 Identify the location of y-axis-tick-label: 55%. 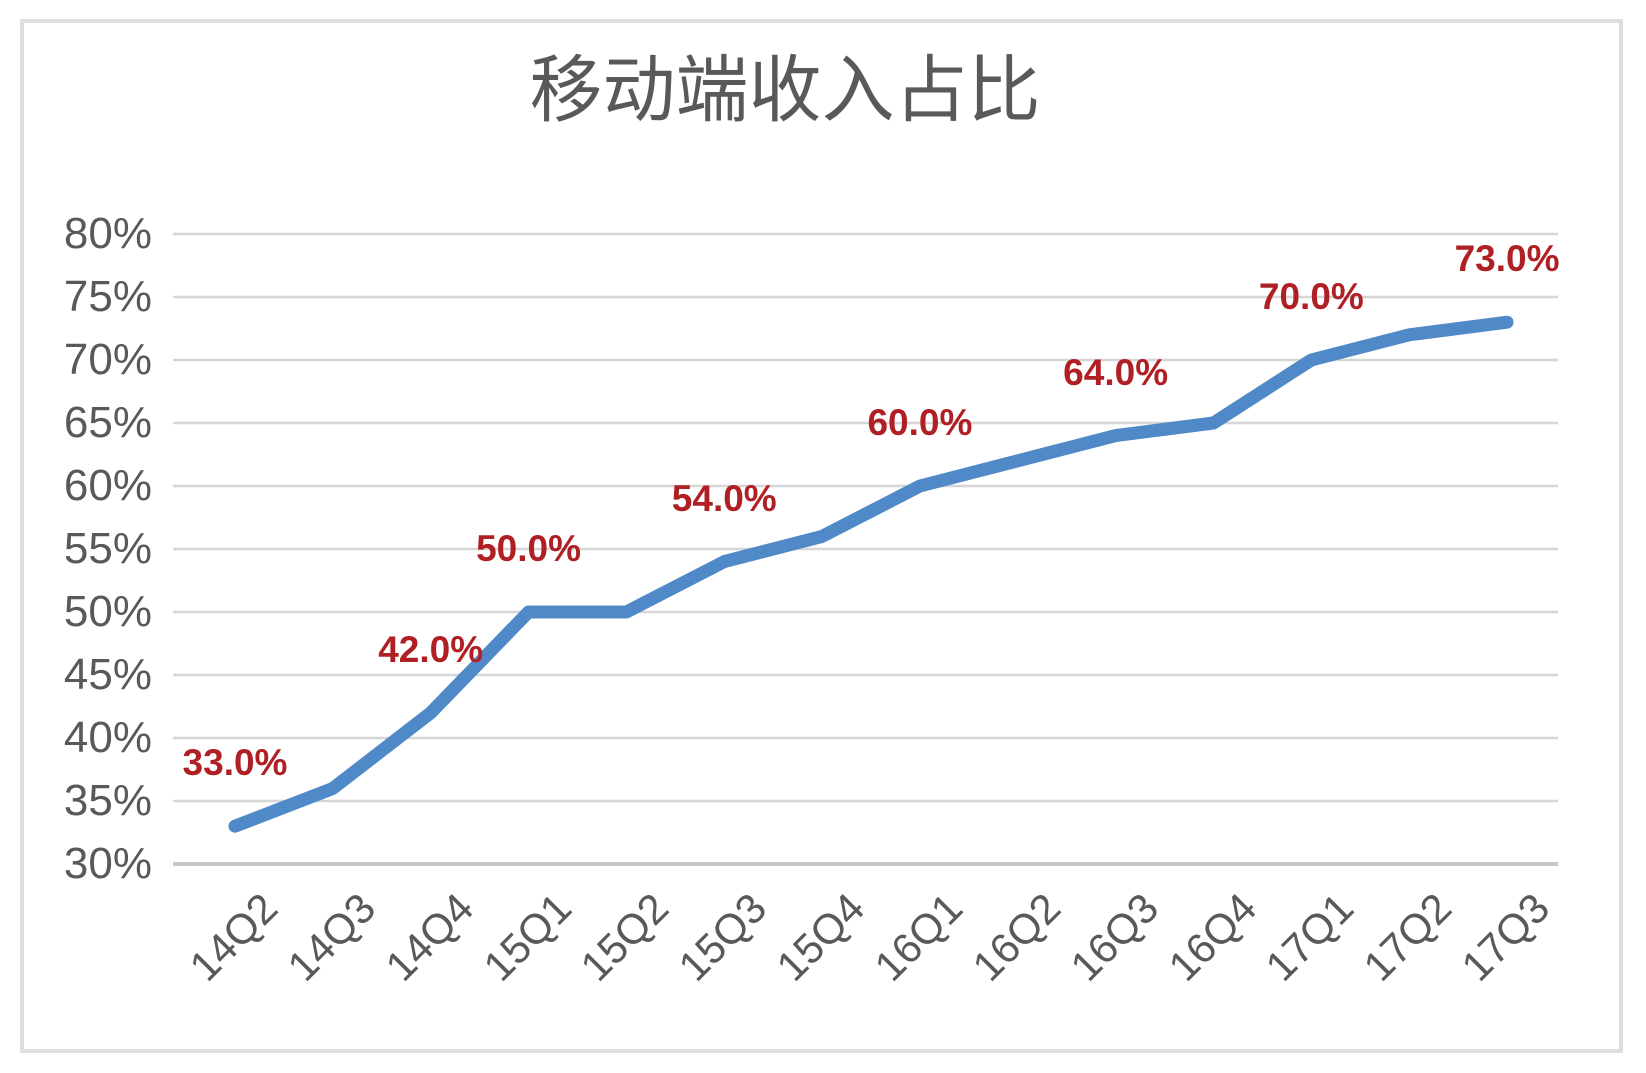
(107, 548).